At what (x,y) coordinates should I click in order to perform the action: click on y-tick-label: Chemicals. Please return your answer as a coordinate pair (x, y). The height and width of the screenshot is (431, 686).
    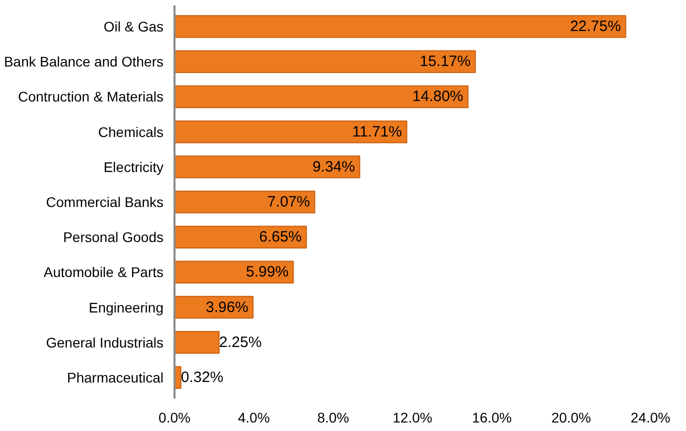
    Looking at the image, I should click on (131, 132).